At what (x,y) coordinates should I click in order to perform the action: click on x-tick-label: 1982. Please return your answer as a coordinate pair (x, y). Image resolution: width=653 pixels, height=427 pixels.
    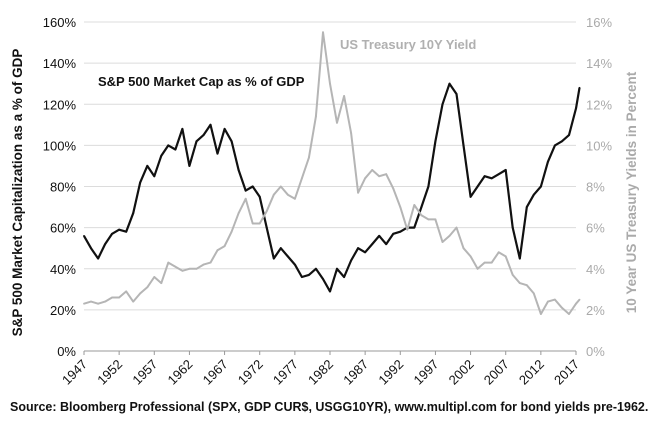
    Looking at the image, I should click on (320, 372).